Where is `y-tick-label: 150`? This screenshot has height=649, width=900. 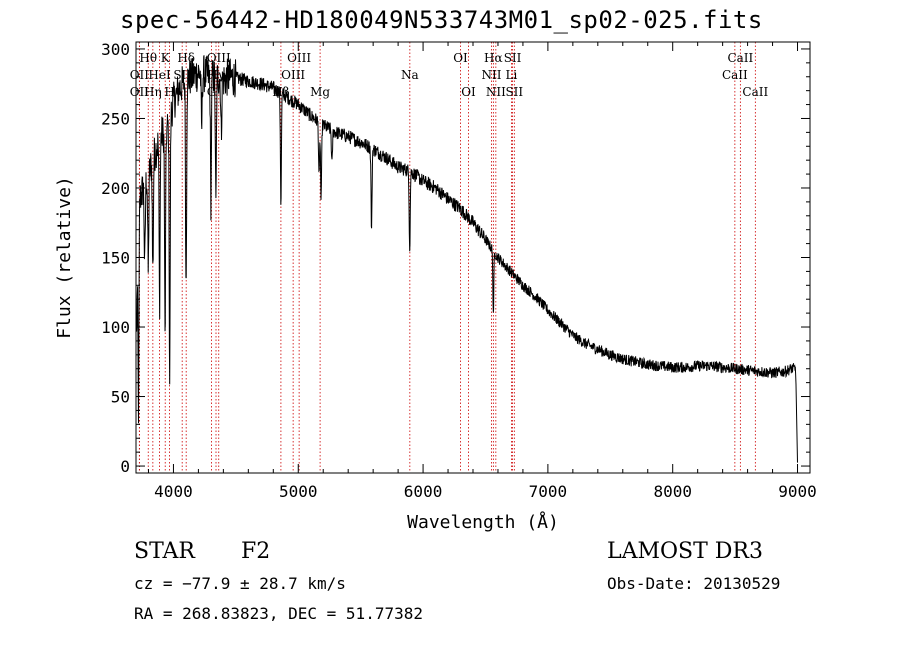
y-tick-label: 150 is located at coordinates (115, 258).